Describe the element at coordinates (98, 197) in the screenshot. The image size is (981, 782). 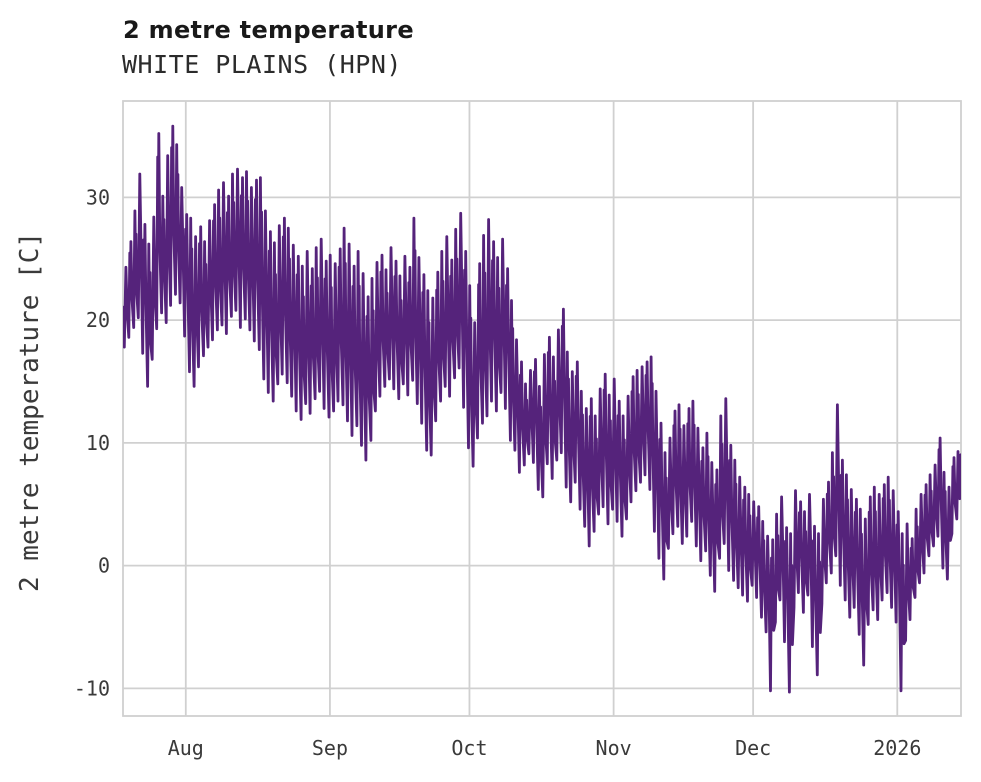
I see `y-tick-label: 30` at that location.